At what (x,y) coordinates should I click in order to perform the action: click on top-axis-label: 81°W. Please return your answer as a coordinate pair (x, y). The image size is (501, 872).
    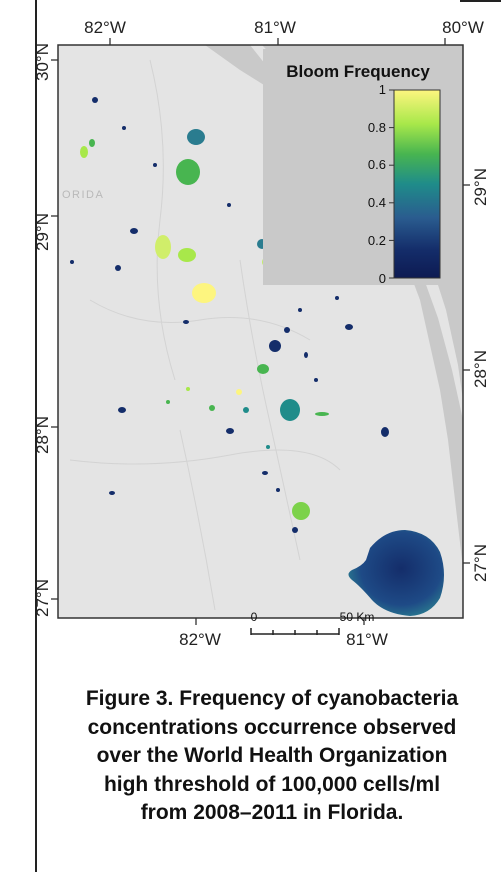
    Looking at the image, I should click on (275, 27).